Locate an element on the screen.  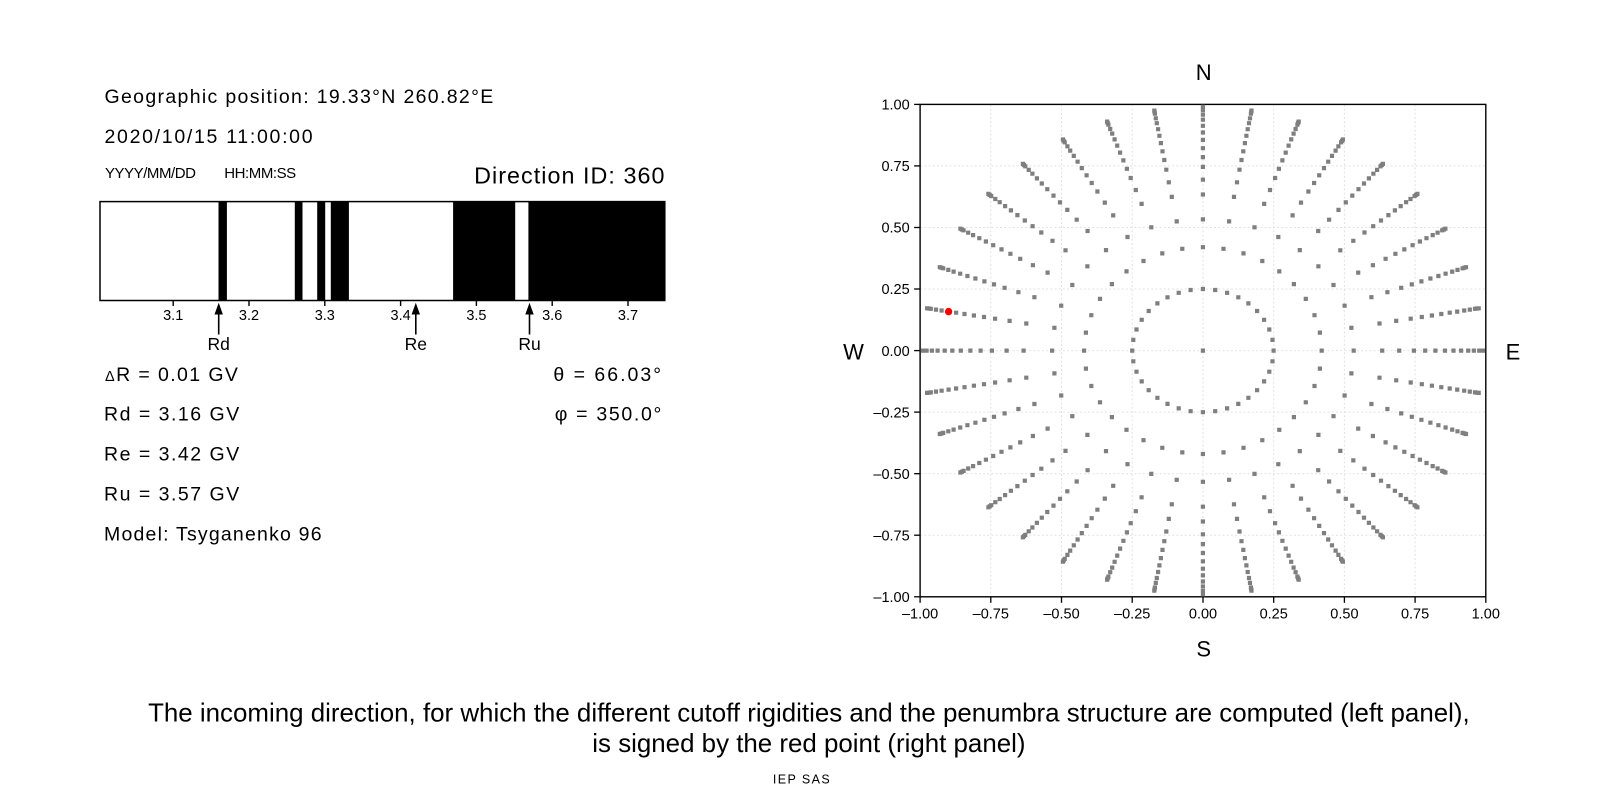
svg-text: 3.5 is located at coordinates (476, 316).